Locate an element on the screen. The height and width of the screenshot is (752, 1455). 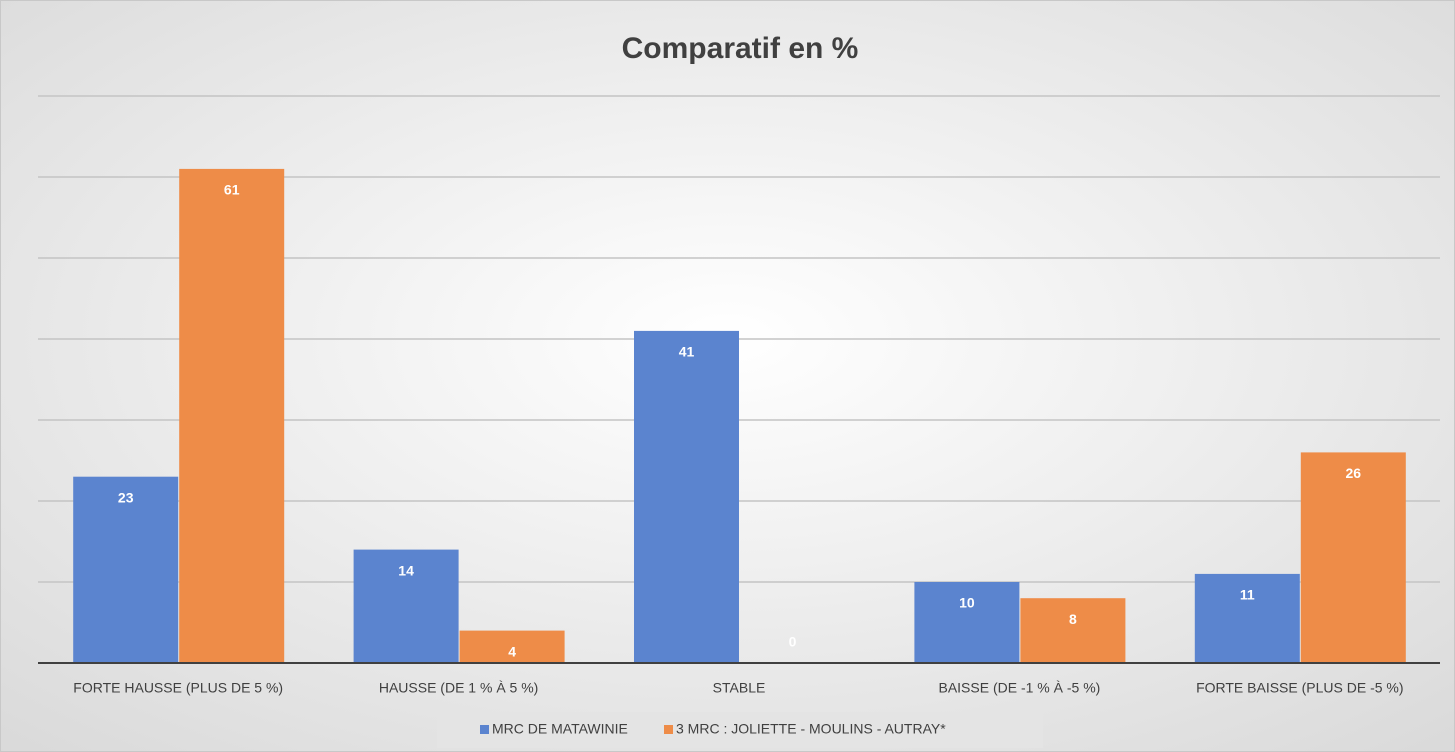
x-tick-label: BAISSE (DE -1 % À -5 %) is located at coordinates (1019, 688).